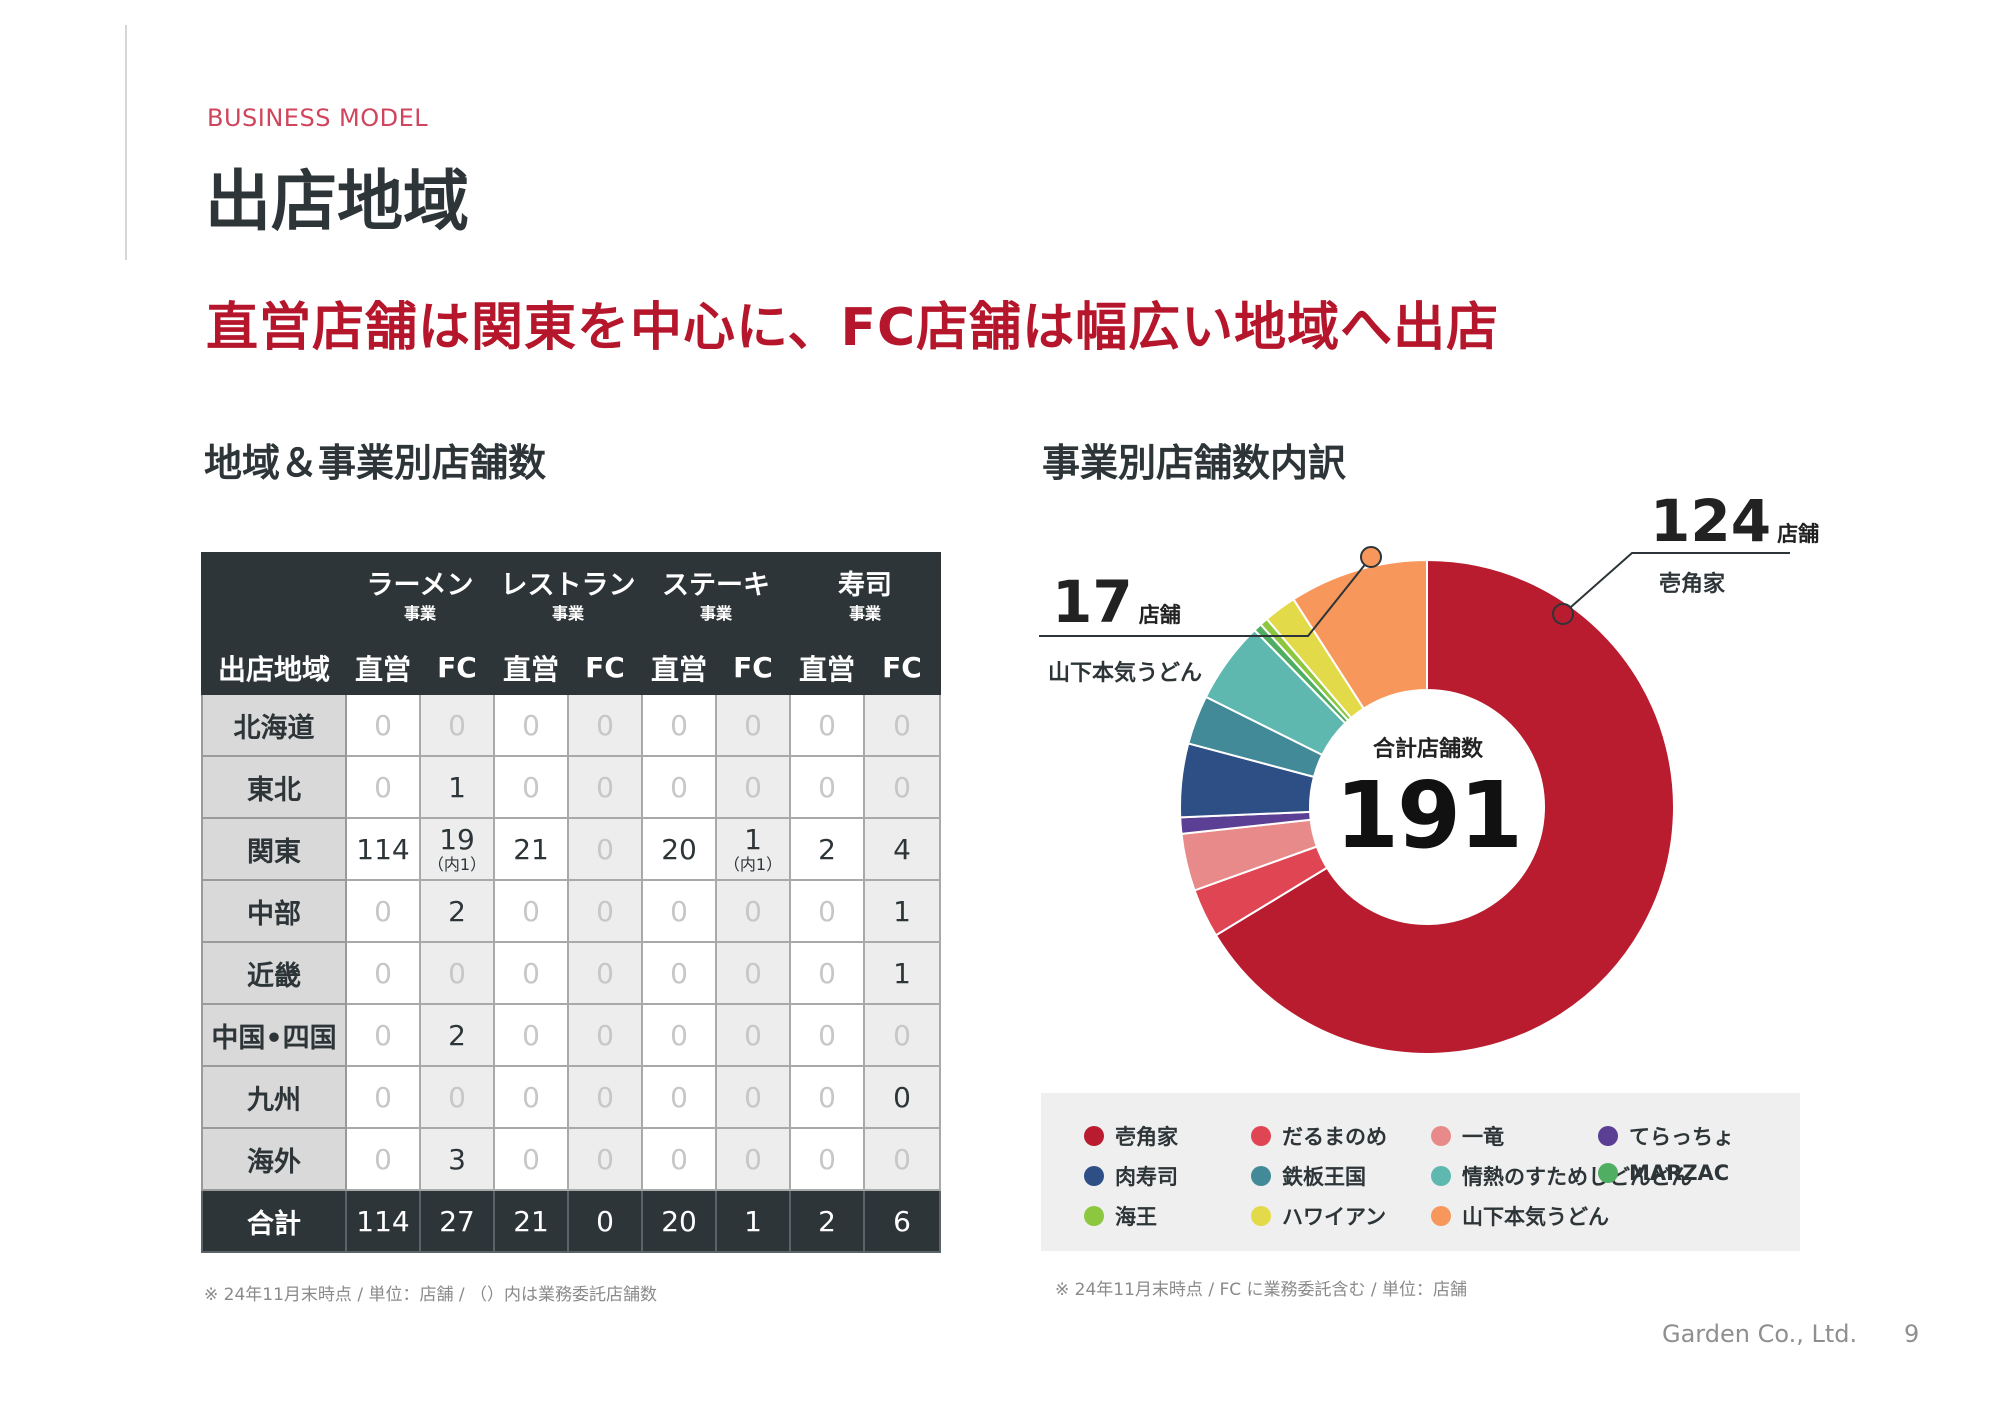 The image size is (2000, 1415). What do you see at coordinates (1146, 1137) in the screenshot?
I see `legend-label: 壱角家` at bounding box center [1146, 1137].